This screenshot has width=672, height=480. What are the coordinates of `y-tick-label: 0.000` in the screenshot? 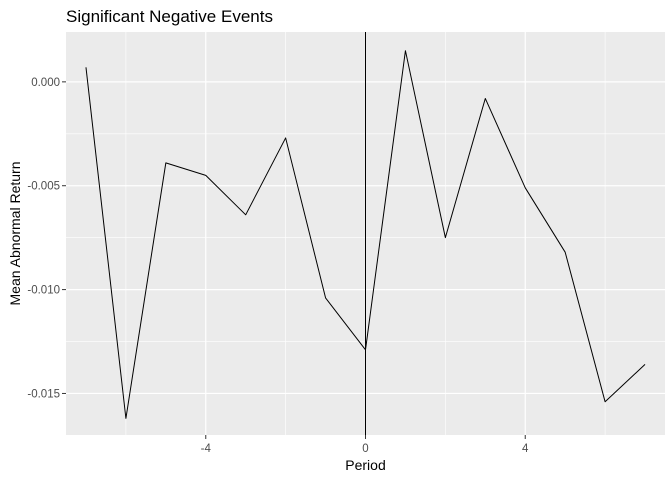 It's located at (45, 83).